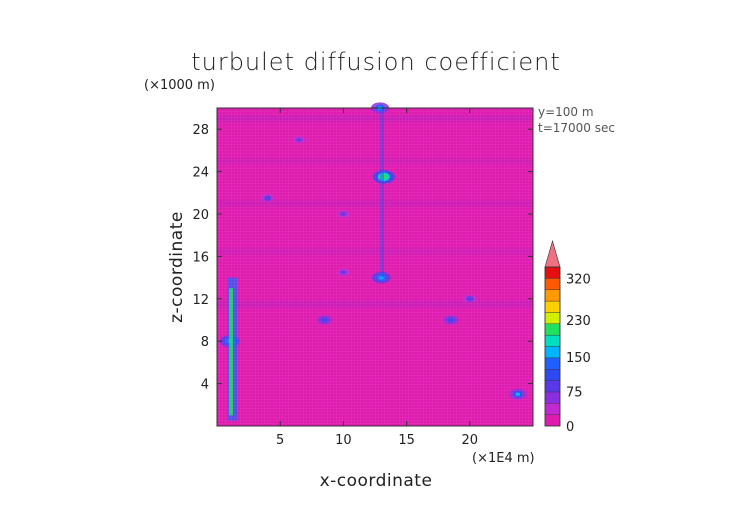 This screenshot has height=532, width=752. What do you see at coordinates (406, 440) in the screenshot?
I see `x-tick-label: 15` at bounding box center [406, 440].